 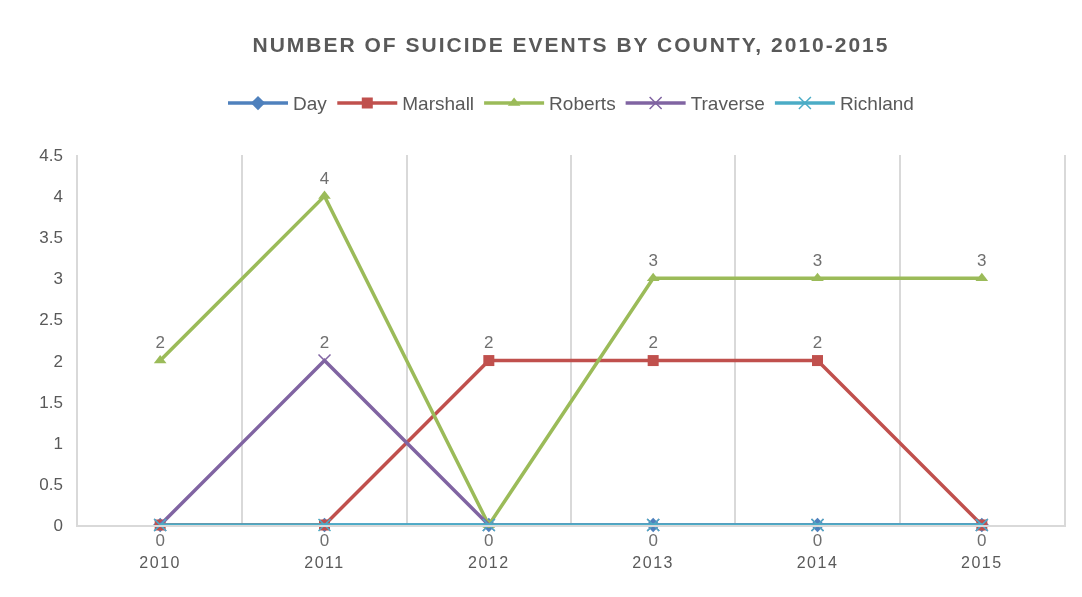 What do you see at coordinates (160, 562) in the screenshot?
I see `x-tick-label: 2010` at bounding box center [160, 562].